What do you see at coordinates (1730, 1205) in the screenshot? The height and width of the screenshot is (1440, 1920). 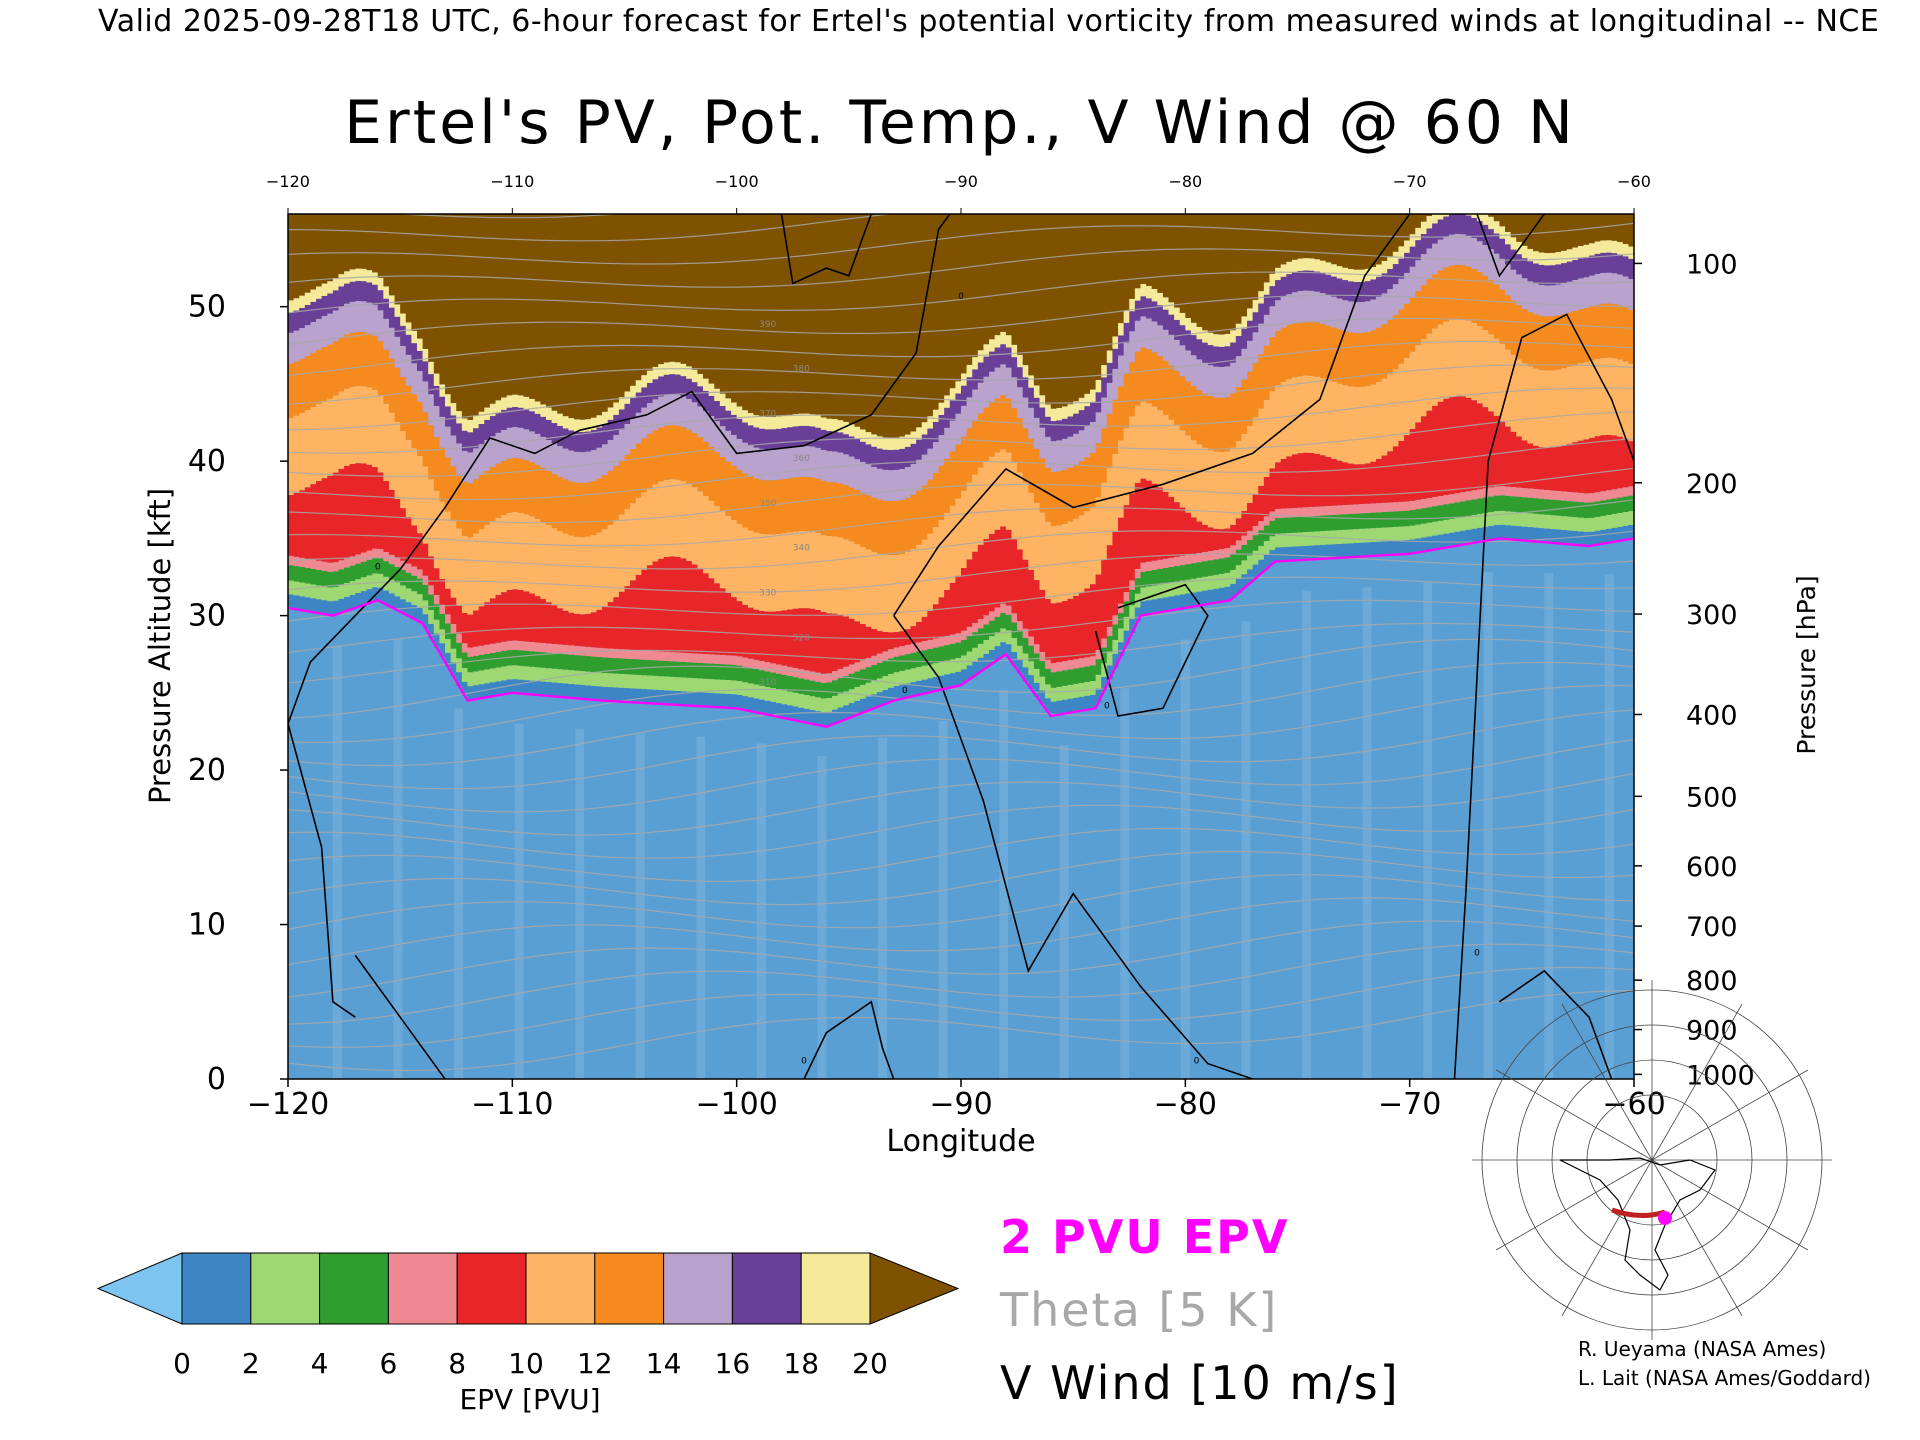 I see `map-meridian` at bounding box center [1730, 1205].